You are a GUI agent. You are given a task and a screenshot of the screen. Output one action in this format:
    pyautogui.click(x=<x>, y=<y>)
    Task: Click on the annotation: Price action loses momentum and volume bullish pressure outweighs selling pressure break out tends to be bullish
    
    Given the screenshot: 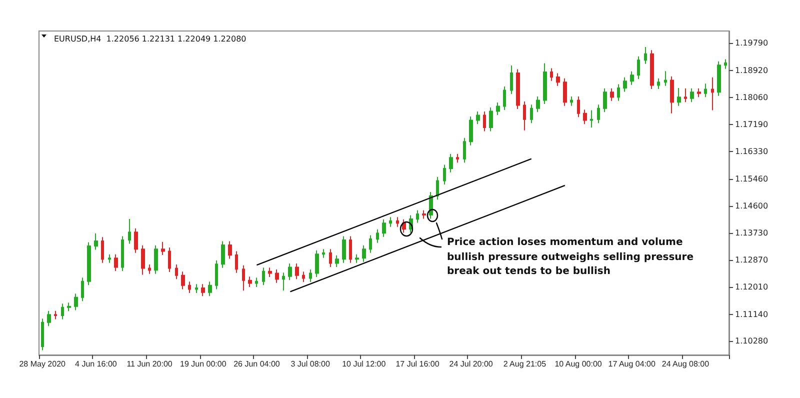 What is the action you would take?
    pyautogui.click(x=570, y=257)
    